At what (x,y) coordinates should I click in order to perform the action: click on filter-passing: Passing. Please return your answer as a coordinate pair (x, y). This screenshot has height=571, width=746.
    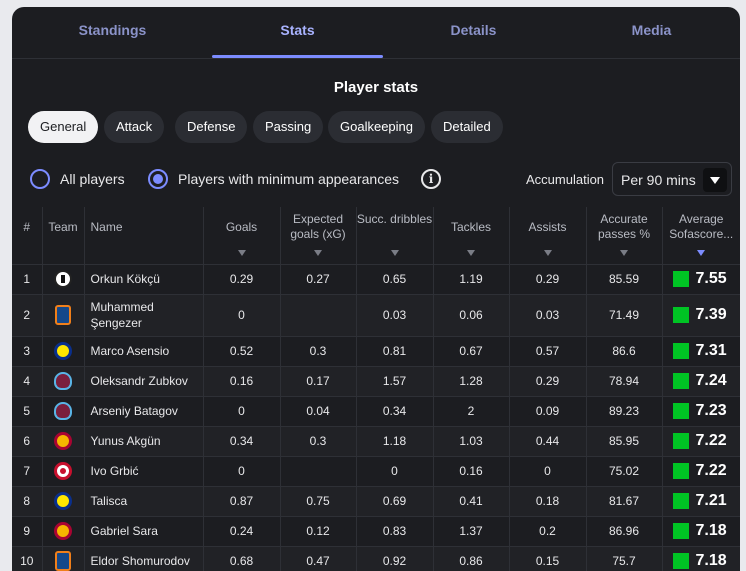
    Looking at the image, I should click on (288, 127).